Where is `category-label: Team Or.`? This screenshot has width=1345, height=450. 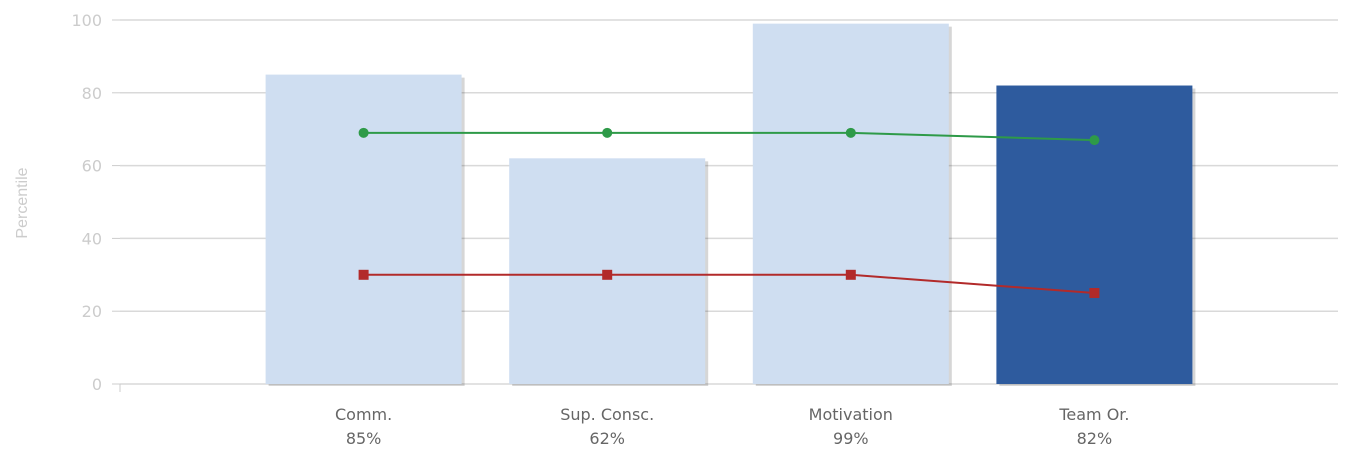
category-label: Team Or. is located at coordinates (1093, 414).